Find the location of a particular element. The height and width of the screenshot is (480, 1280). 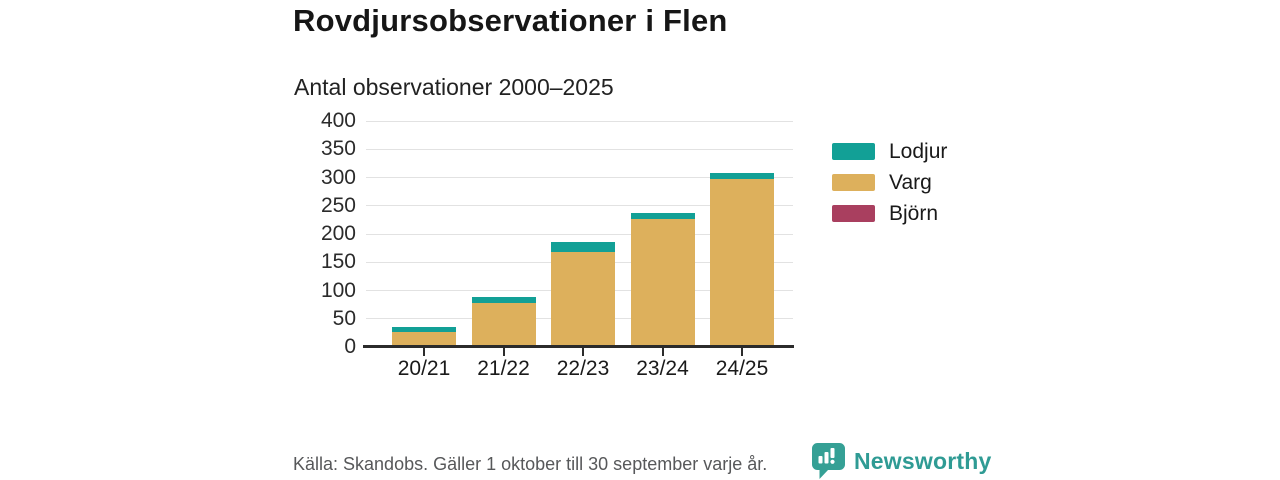

y-axis-tick-label: 250 is located at coordinates (338, 205).